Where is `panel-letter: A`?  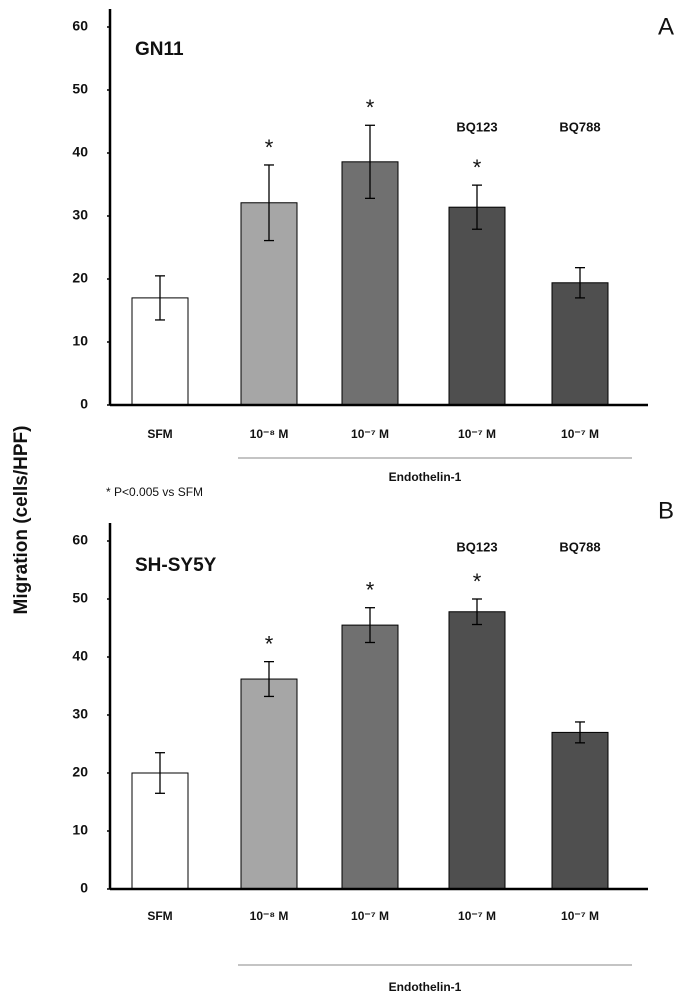 panel-letter: A is located at coordinates (666, 26).